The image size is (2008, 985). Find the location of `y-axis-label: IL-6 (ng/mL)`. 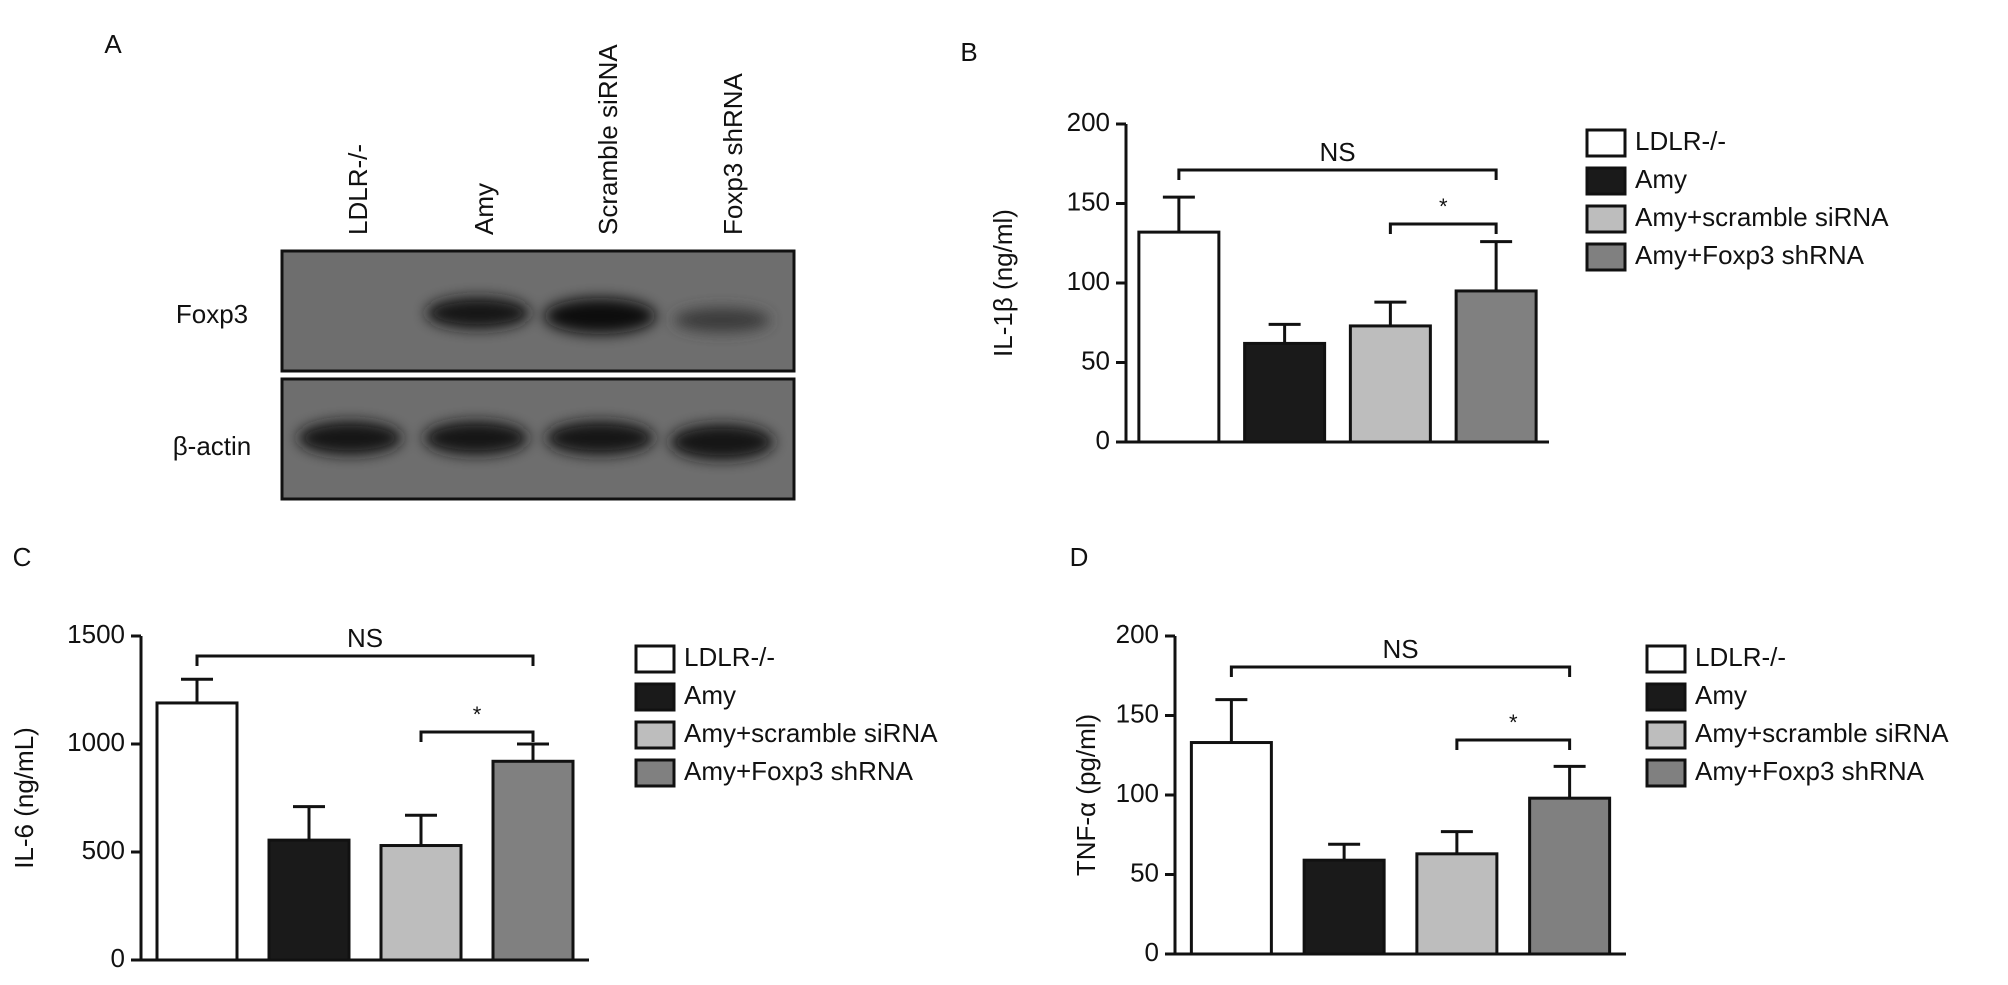

y-axis-label: IL-6 (ng/mL) is located at coordinates (24, 798).